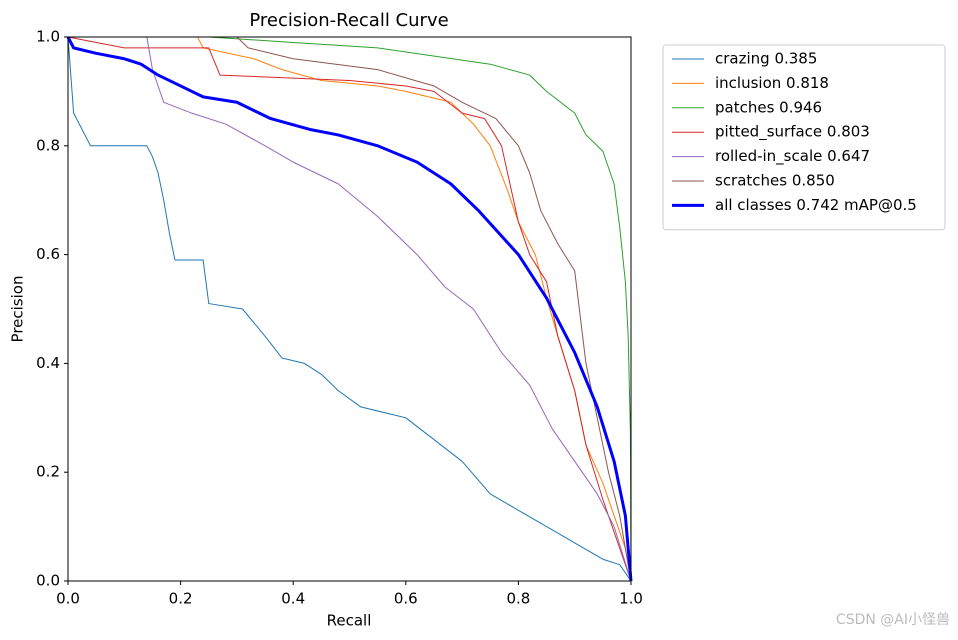 Image resolution: width=958 pixels, height=640 pixels. Describe the element at coordinates (181, 599) in the screenshot. I see `x-tick-label: 0.2` at that location.